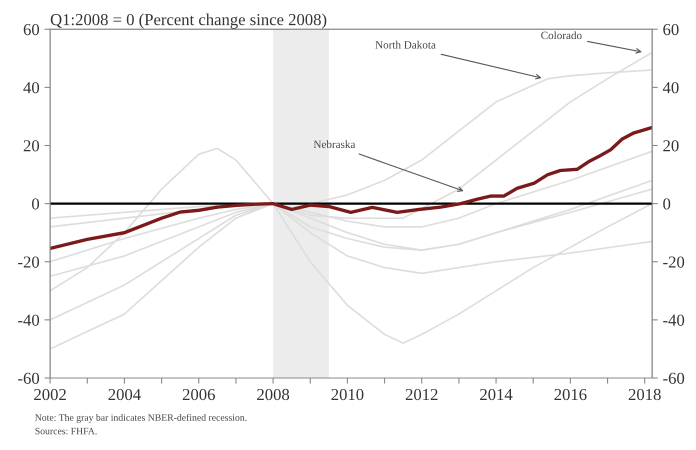  Describe the element at coordinates (673, 320) in the screenshot. I see `y2-tick-label: -40` at that location.